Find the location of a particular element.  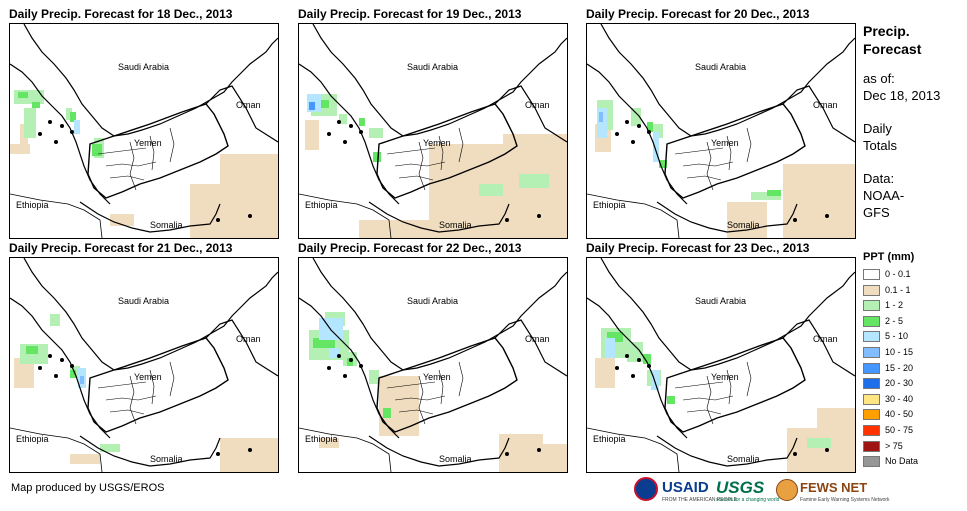

panel-title: Daily Precip. Forecast for 18 Dec., 2013 is located at coordinates (121, 14).